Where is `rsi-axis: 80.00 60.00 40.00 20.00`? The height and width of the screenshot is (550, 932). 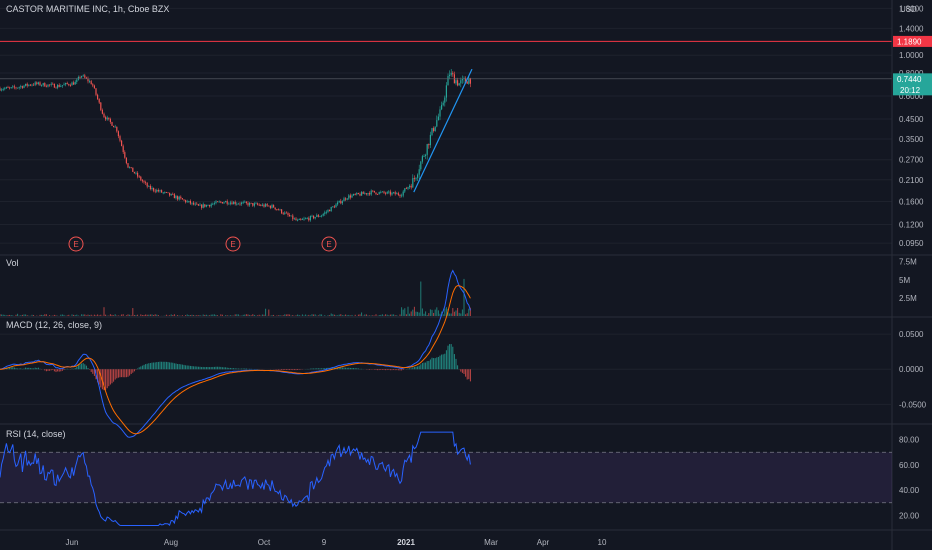
rsi-axis: 80.00 60.00 40.00 20.00 is located at coordinates (909, 478).